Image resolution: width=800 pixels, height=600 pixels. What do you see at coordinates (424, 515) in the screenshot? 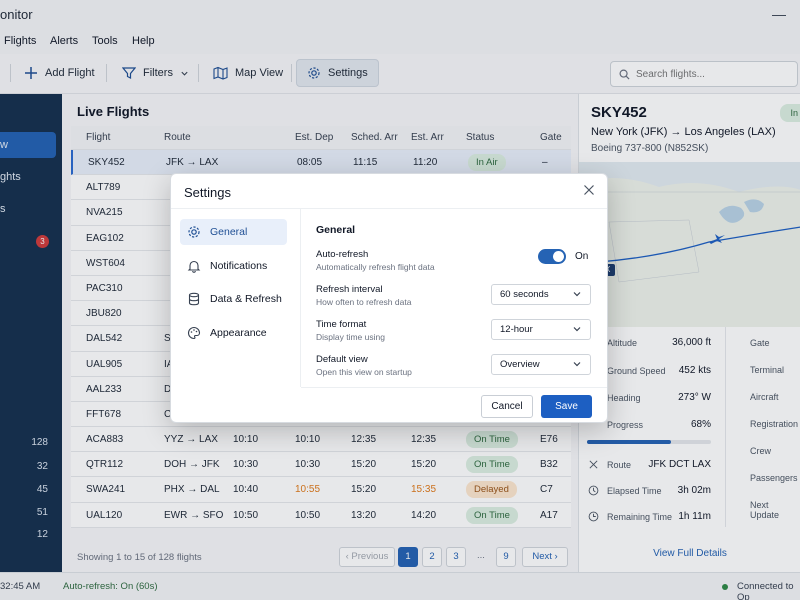
I see `est-arr-cell: 14:20` at bounding box center [424, 515].